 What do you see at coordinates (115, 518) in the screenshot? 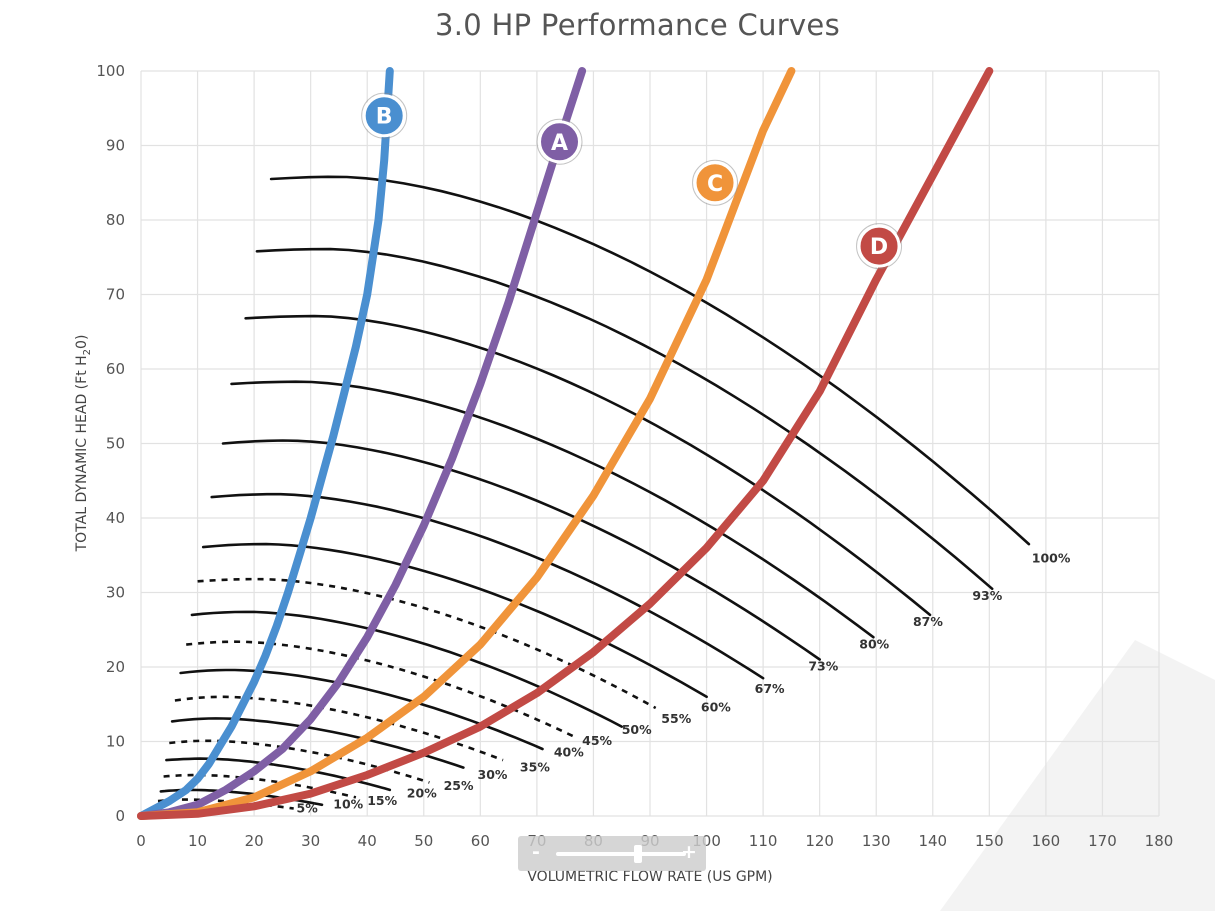
I see `y-tick-label: 40` at bounding box center [115, 518].